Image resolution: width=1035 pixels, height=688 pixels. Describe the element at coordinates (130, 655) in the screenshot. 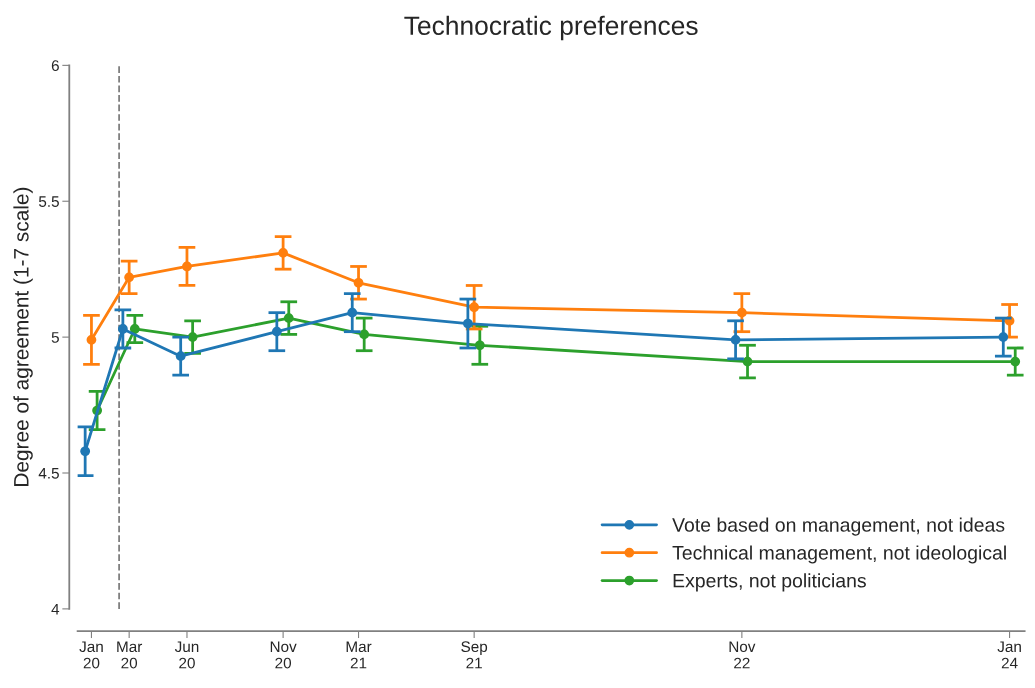

I see `x-tick-label: Mar 20` at that location.